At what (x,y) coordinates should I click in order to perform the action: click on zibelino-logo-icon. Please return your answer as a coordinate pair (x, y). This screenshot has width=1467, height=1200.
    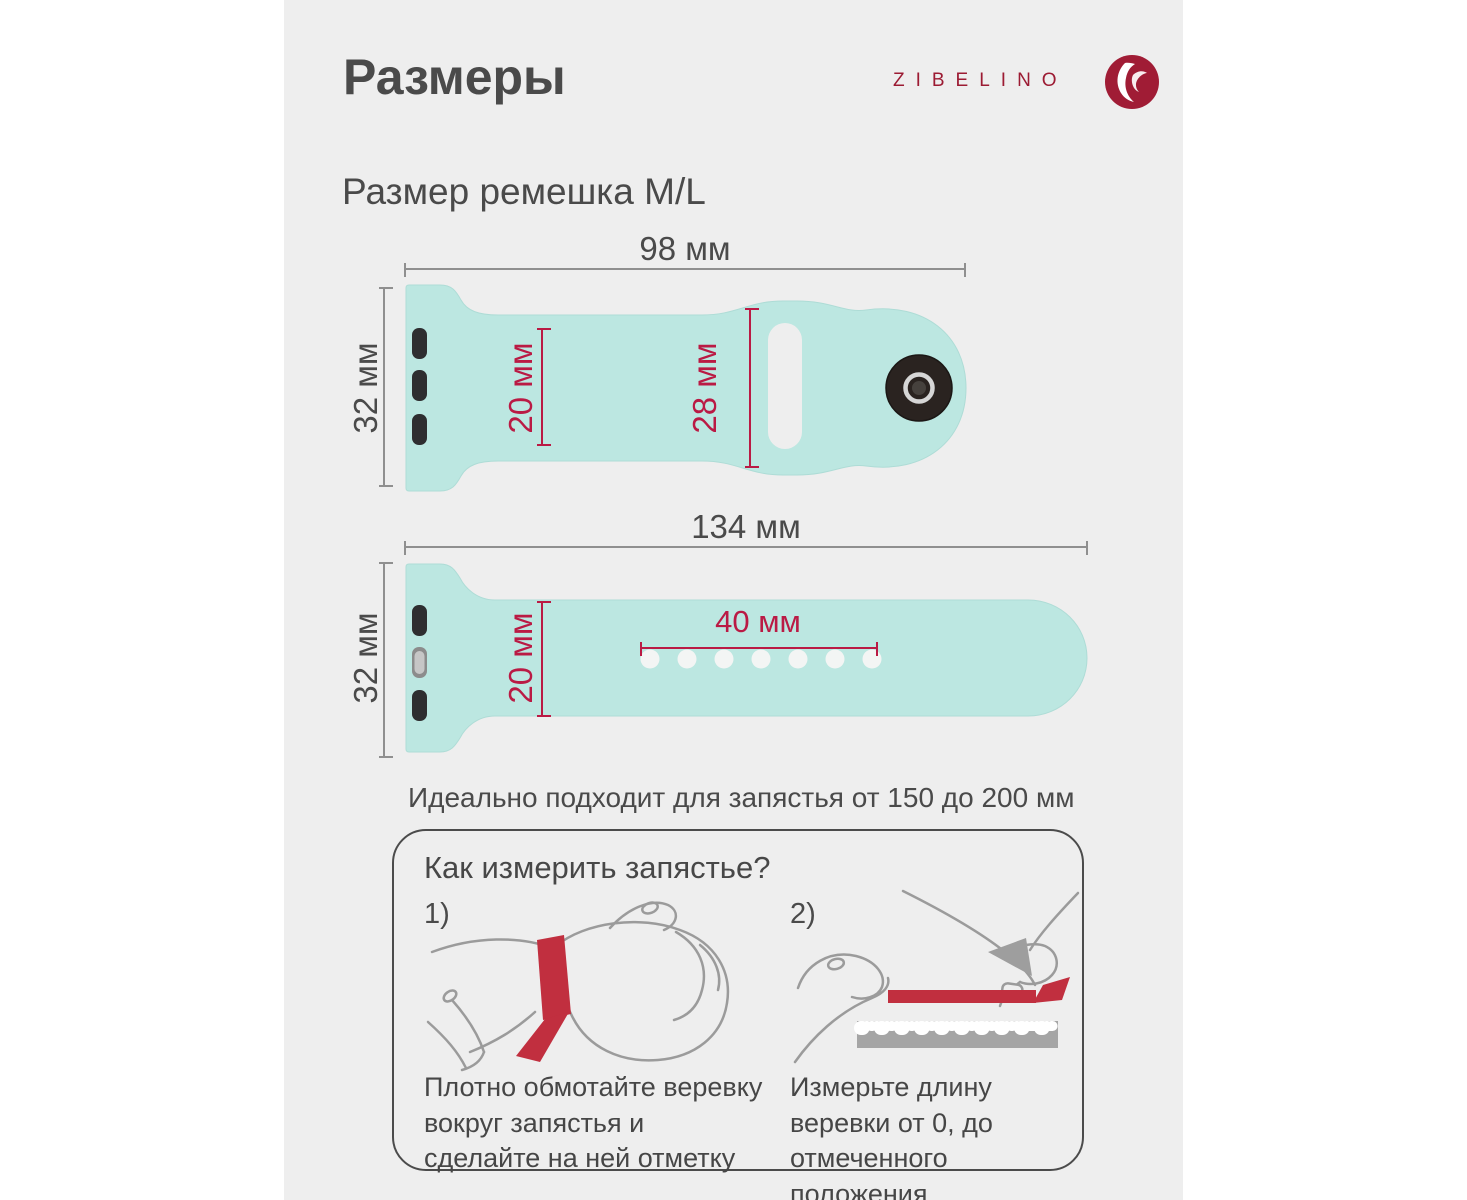
    Looking at the image, I should click on (1132, 82).